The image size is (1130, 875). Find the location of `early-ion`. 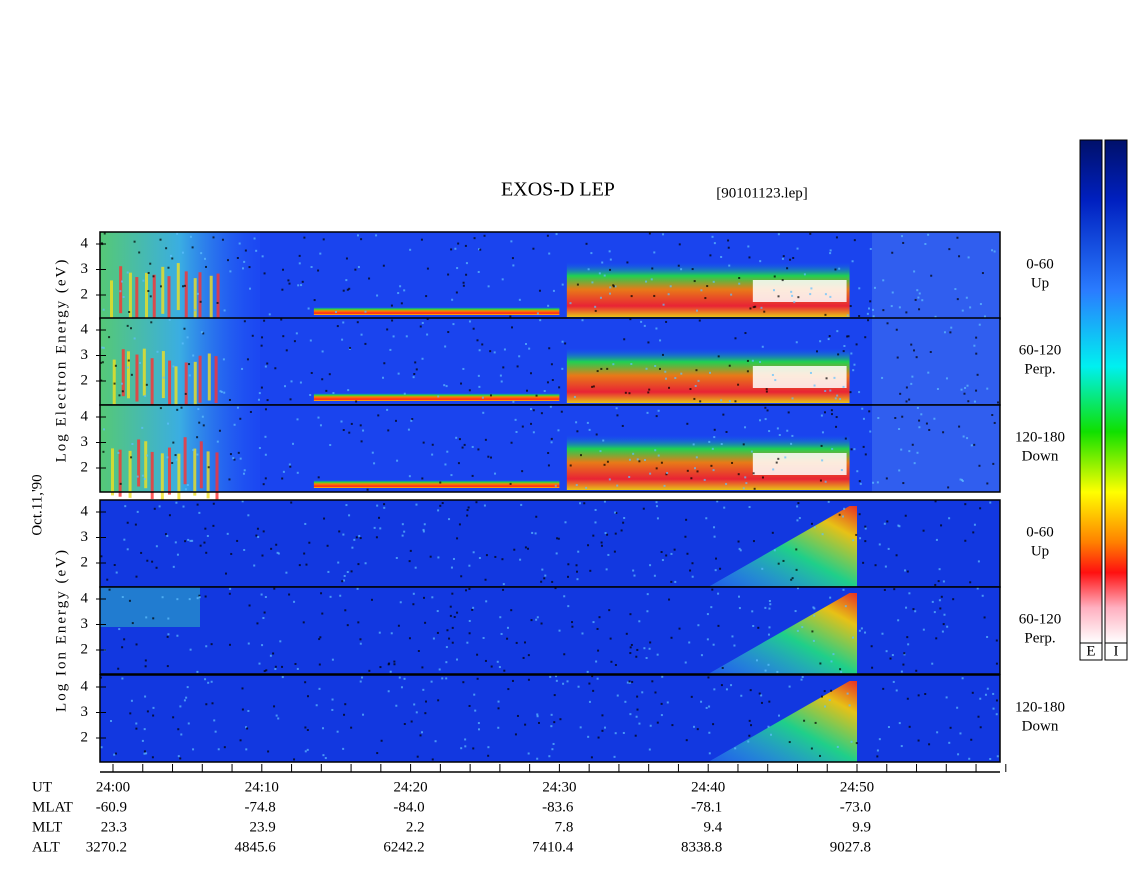

early-ion is located at coordinates (150, 607).